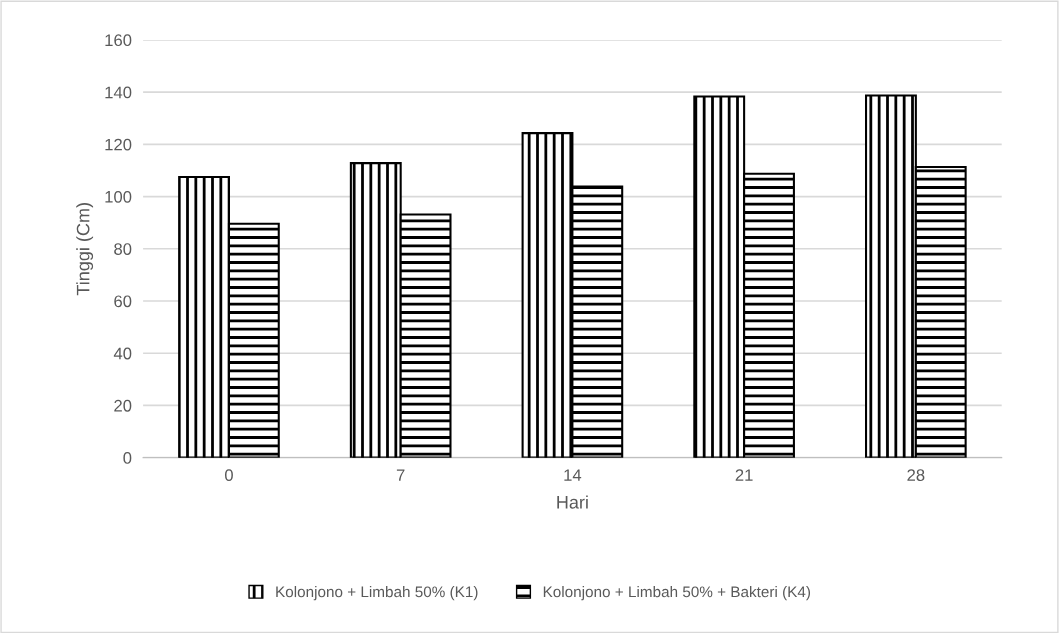 This screenshot has width=1060, height=633. I want to click on y-tick-label: 160, so click(118, 40).